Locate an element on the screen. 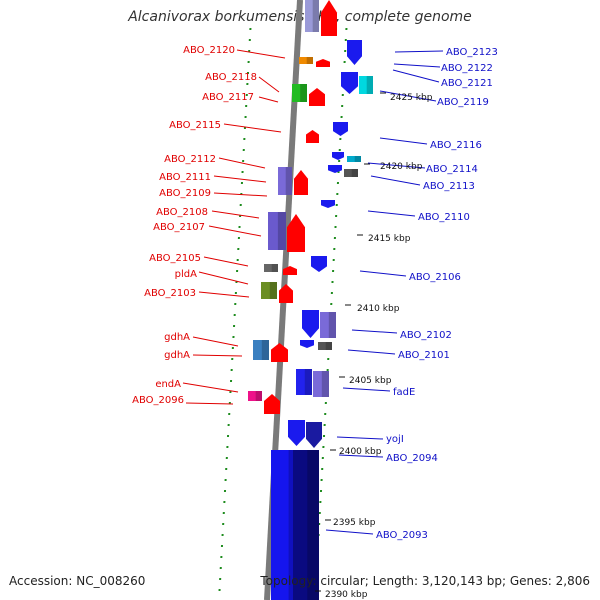 The height and width of the screenshot is (600, 600). gene-label-left: ABO_2111 is located at coordinates (185, 177).